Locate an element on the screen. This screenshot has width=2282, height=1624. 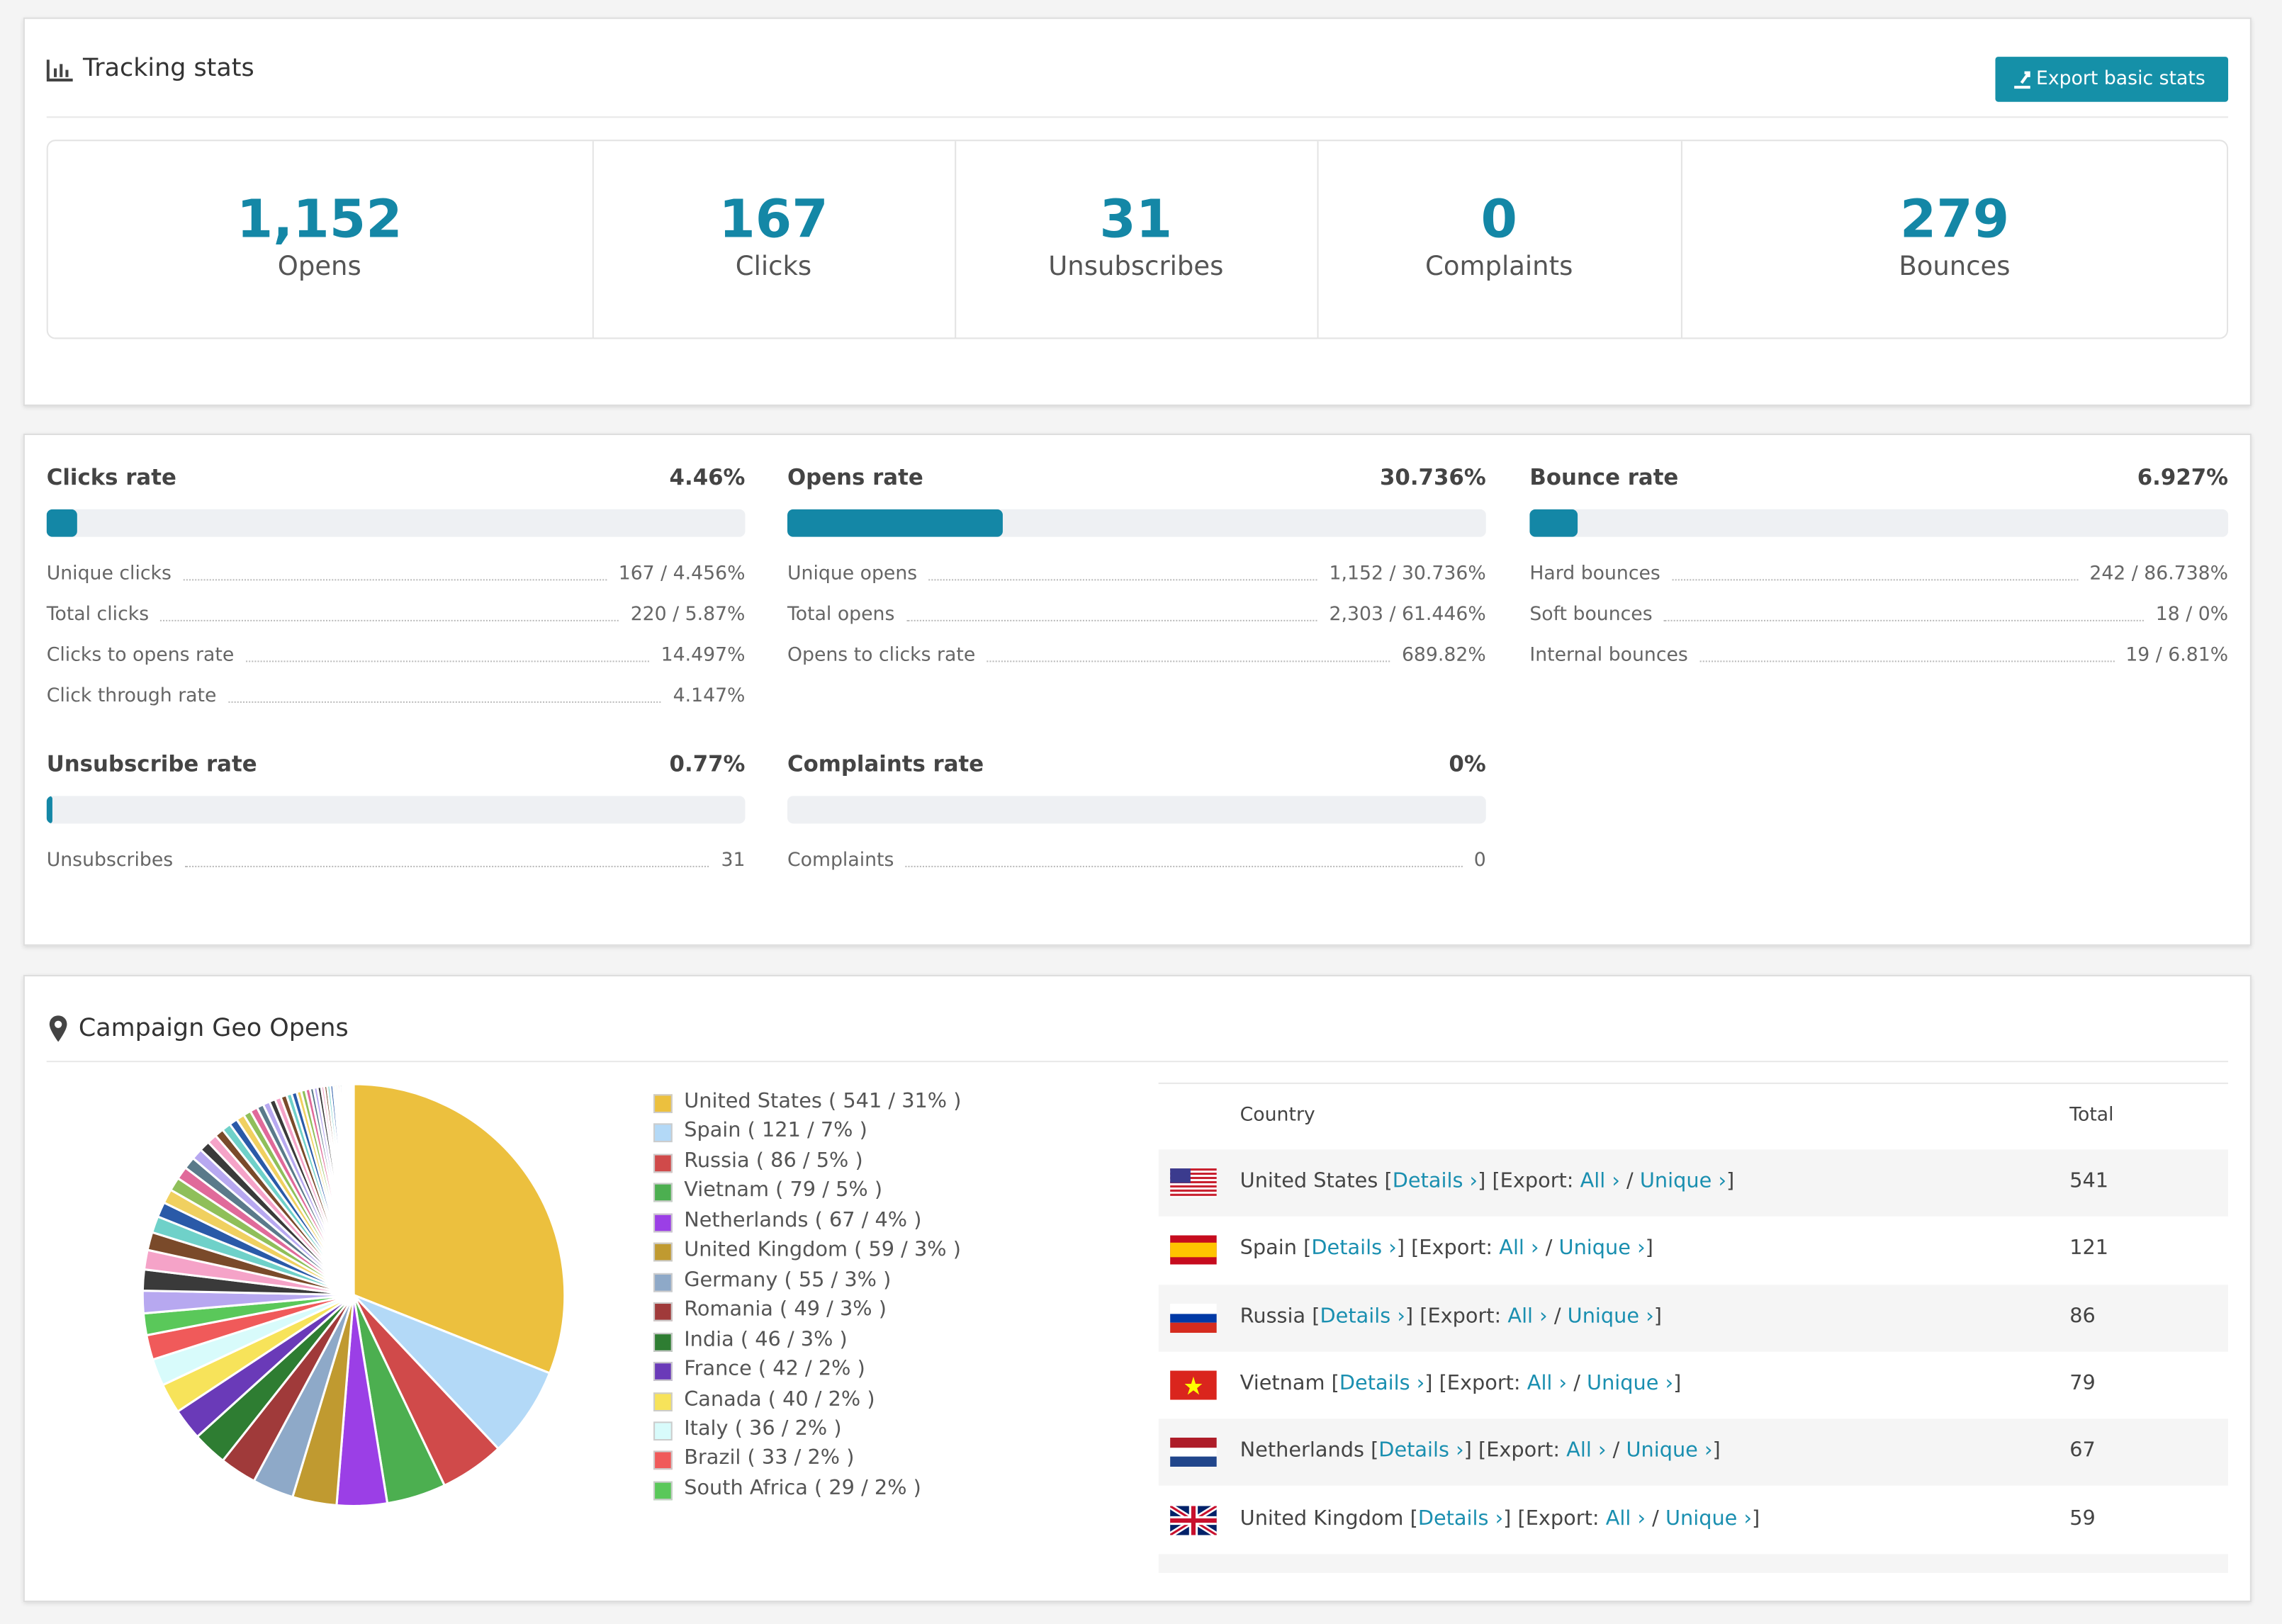
row-value: 14.497% is located at coordinates (704, 656).